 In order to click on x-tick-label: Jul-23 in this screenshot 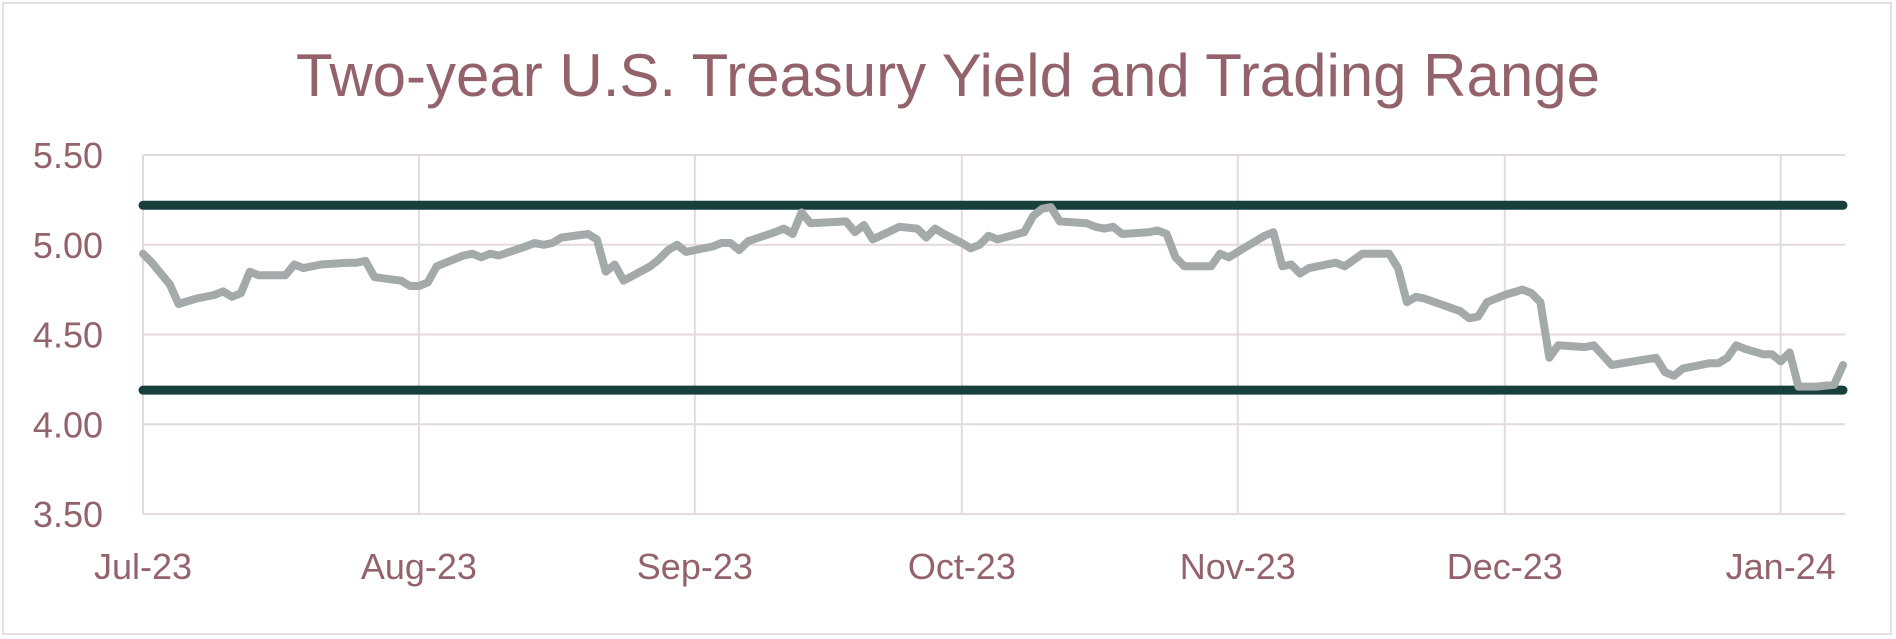, I will do `click(143, 566)`.